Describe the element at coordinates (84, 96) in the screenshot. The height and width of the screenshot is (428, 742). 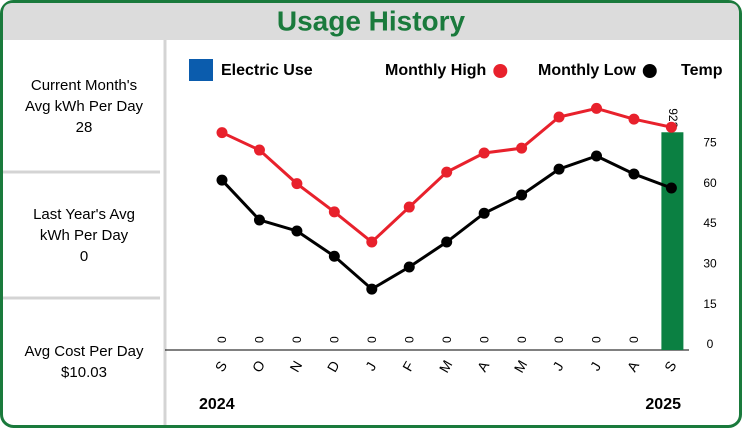
I see `panel-label: Current Month's Avg kWh Per Day` at that location.